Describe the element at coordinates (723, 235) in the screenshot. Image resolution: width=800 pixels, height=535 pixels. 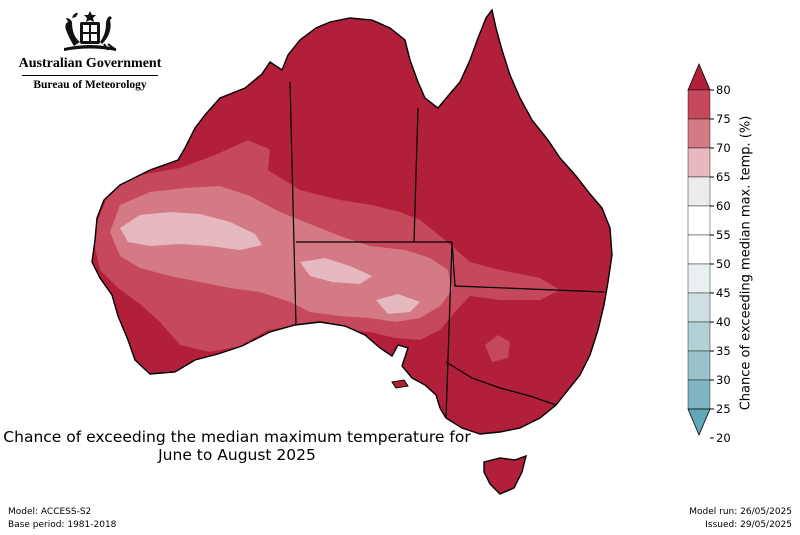
I see `colorbar-tick-label: 55` at that location.